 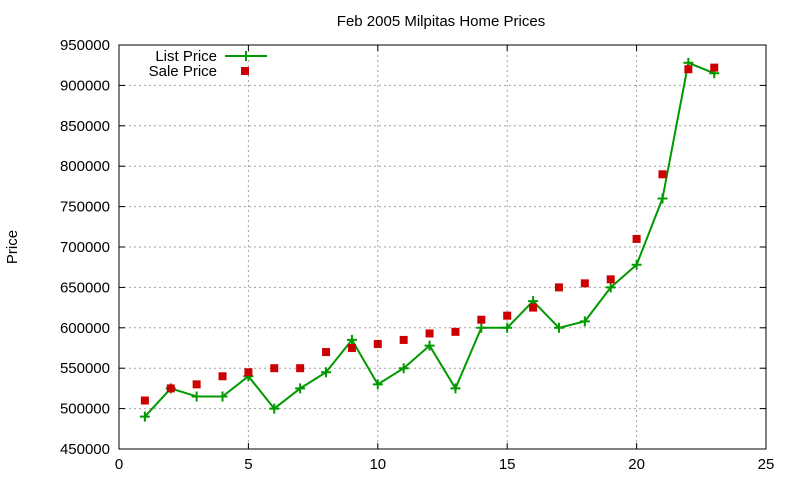 What do you see at coordinates (186, 56) in the screenshot?
I see `legend-label-list-price: List Price` at bounding box center [186, 56].